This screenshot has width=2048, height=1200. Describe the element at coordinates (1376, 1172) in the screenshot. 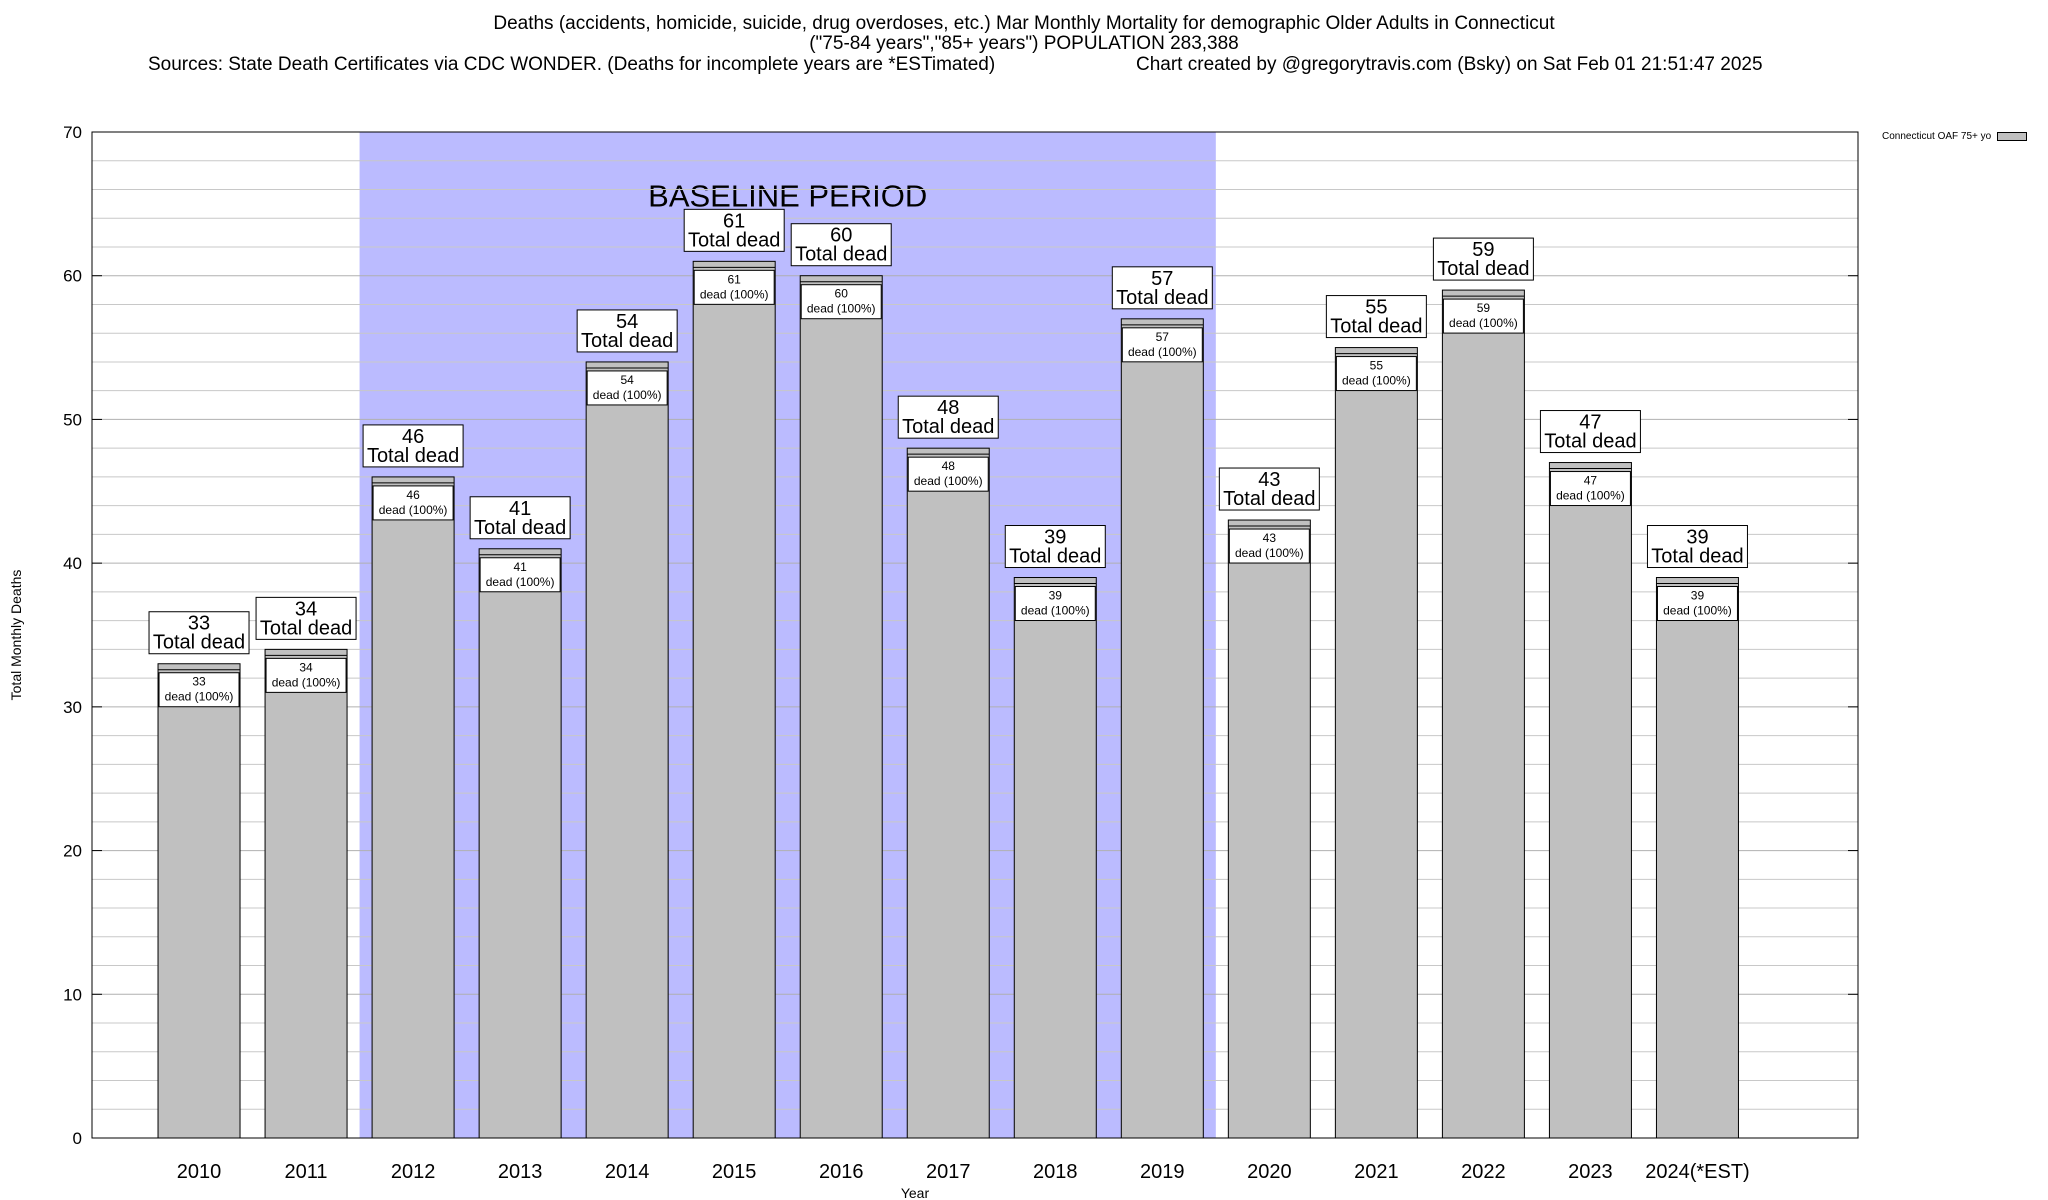

I see `x-tick-label: 2021` at that location.